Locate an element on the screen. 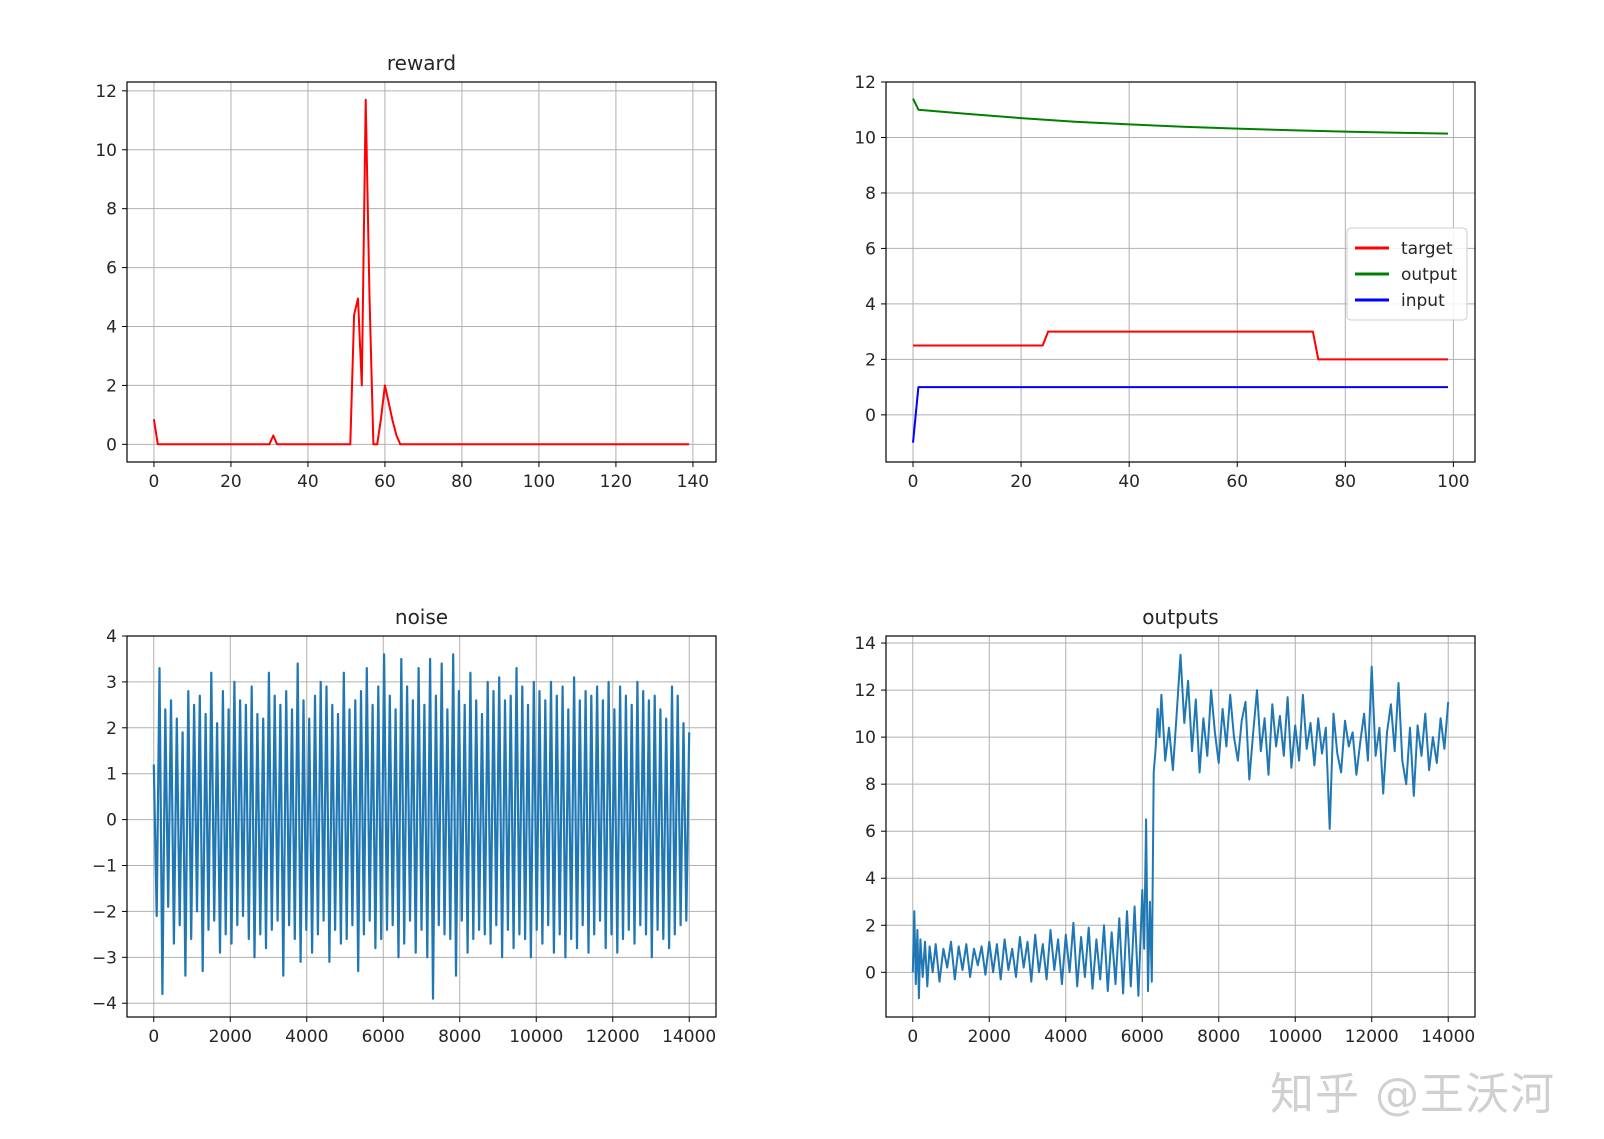 This screenshot has width=1604, height=1139. y-tick-label: 3 is located at coordinates (111, 683).